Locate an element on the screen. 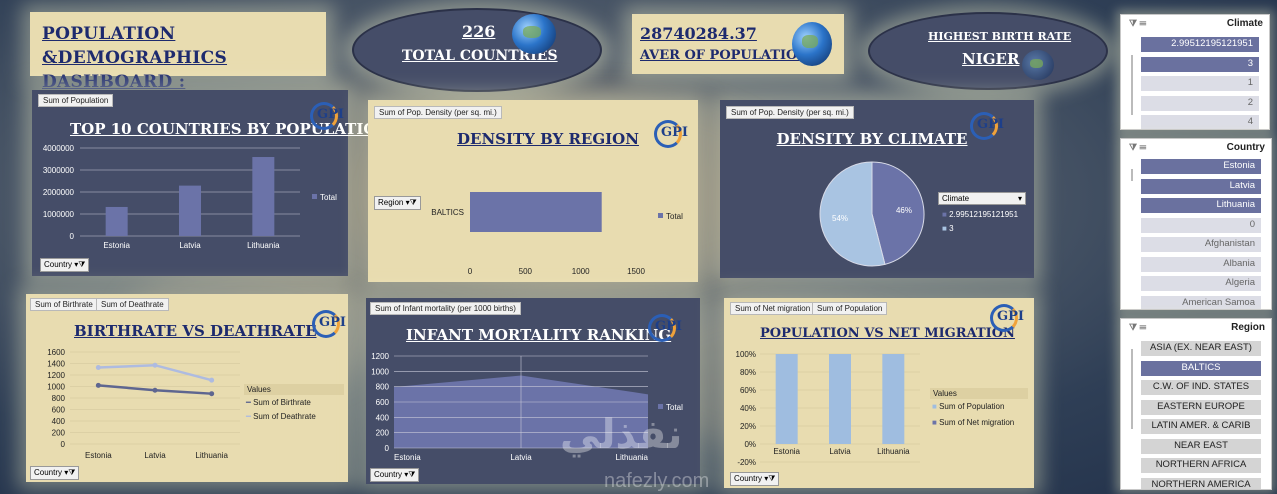 This screenshot has height=494, width=1277. dashboard-title-line1: POPULATION &DEMOGRAPHICS is located at coordinates (135, 46).